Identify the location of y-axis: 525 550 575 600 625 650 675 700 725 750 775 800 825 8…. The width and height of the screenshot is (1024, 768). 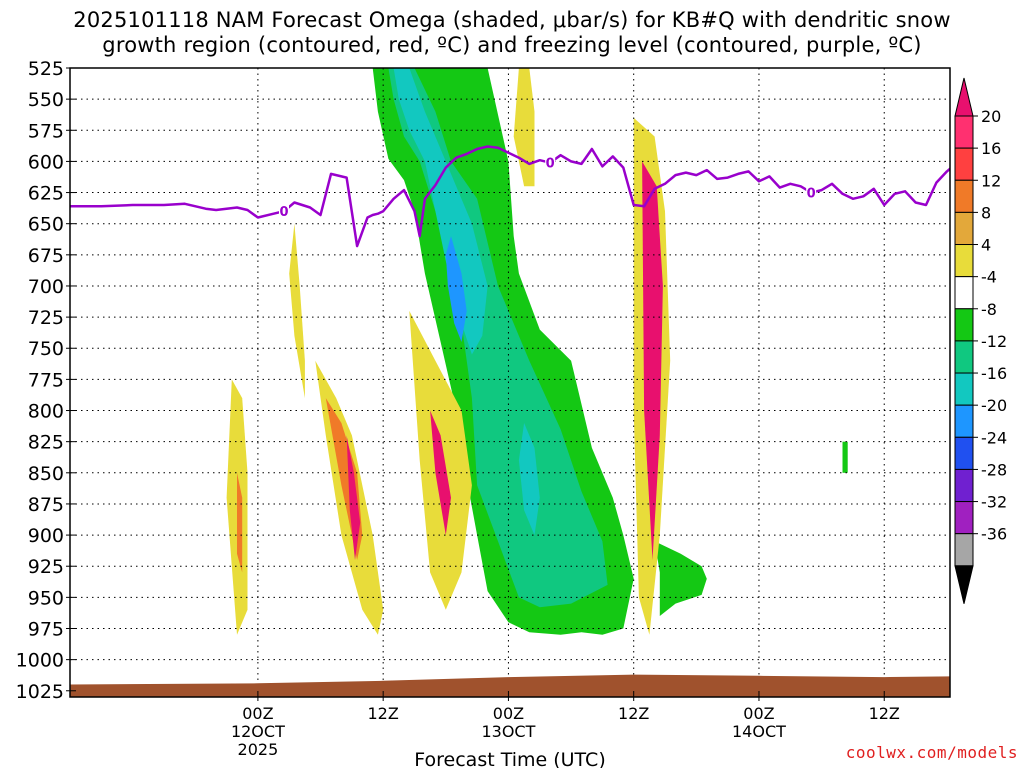
(46, 380).